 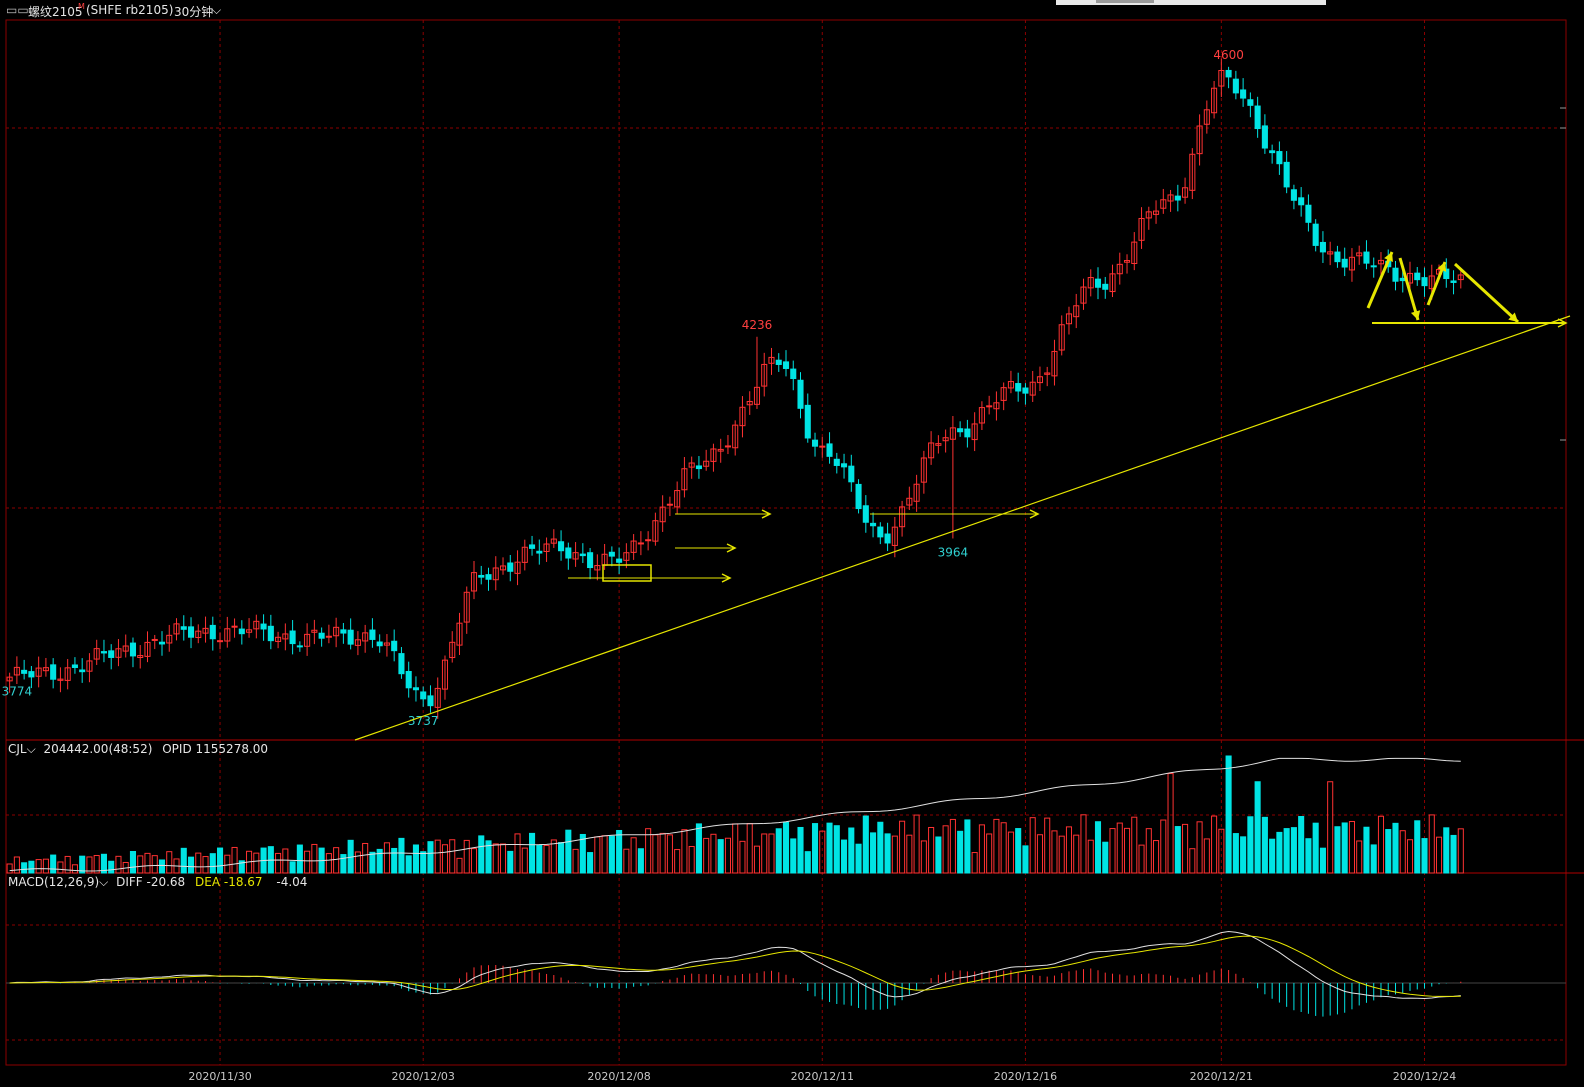 I want to click on arrow-head, so click(x=726, y=578).